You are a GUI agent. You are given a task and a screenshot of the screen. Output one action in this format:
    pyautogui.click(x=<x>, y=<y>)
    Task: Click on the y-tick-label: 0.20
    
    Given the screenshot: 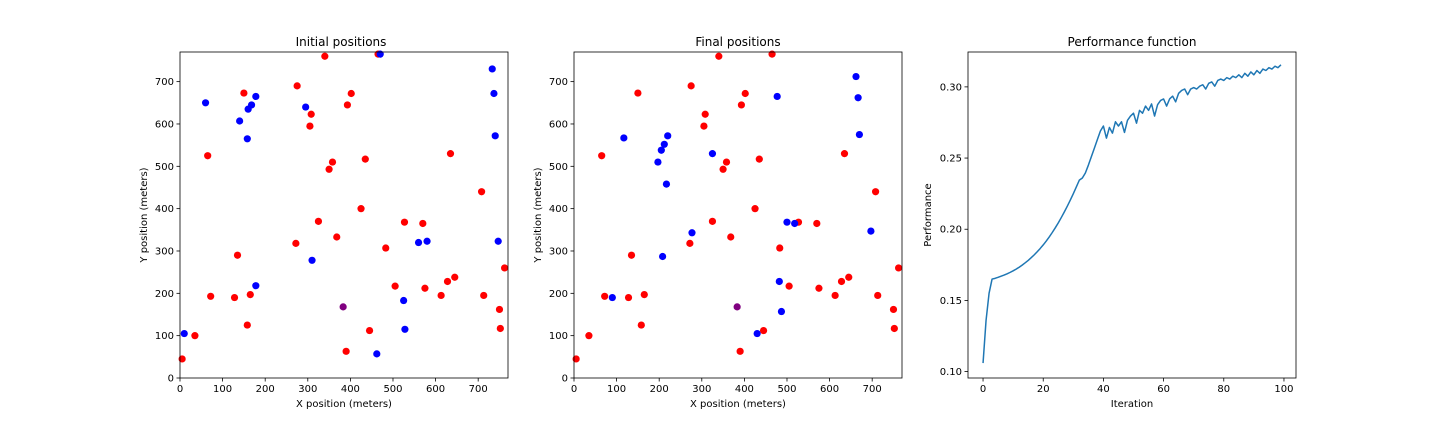 What is the action you would take?
    pyautogui.click(x=951, y=230)
    